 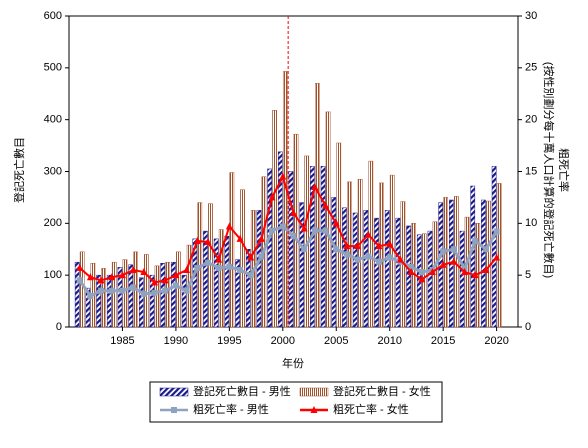 I want to click on y2-axis-label: 粗死亡率, so click(x=564, y=170).